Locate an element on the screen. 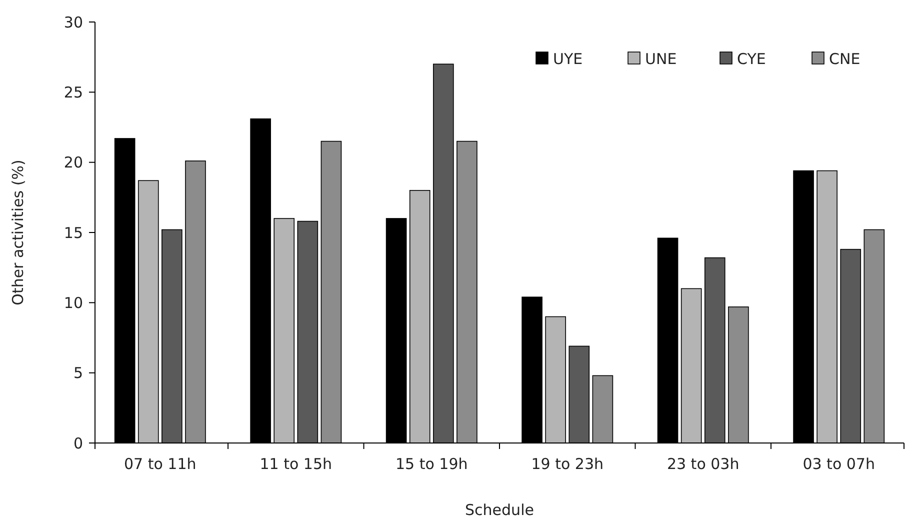 This screenshot has width=916, height=523. x-tick-label: 11 to 15h is located at coordinates (296, 464).